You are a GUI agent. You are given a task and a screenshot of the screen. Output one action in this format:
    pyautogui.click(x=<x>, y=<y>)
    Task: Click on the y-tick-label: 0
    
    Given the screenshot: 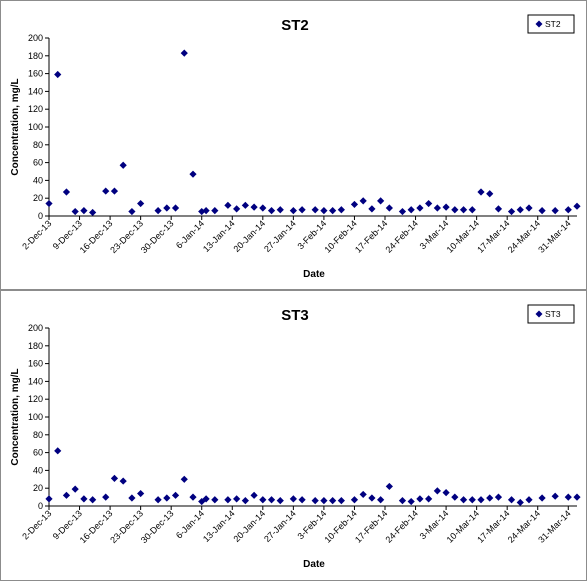 What is the action you would take?
    pyautogui.click(x=40, y=216)
    